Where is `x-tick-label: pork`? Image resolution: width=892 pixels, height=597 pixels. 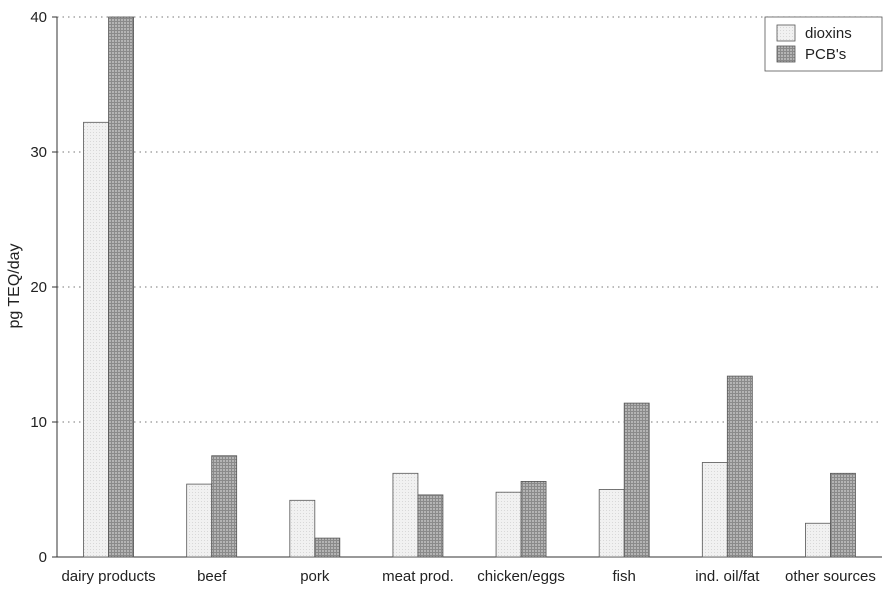
x-tick-label: pork is located at coordinates (315, 576).